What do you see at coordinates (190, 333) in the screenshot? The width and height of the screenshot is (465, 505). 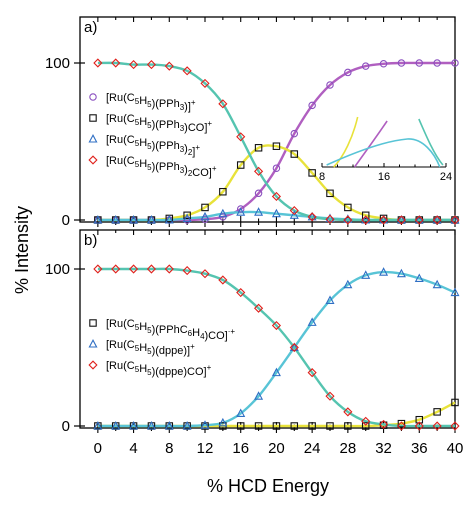 I see `legend-label-part: 6` at bounding box center [190, 333].